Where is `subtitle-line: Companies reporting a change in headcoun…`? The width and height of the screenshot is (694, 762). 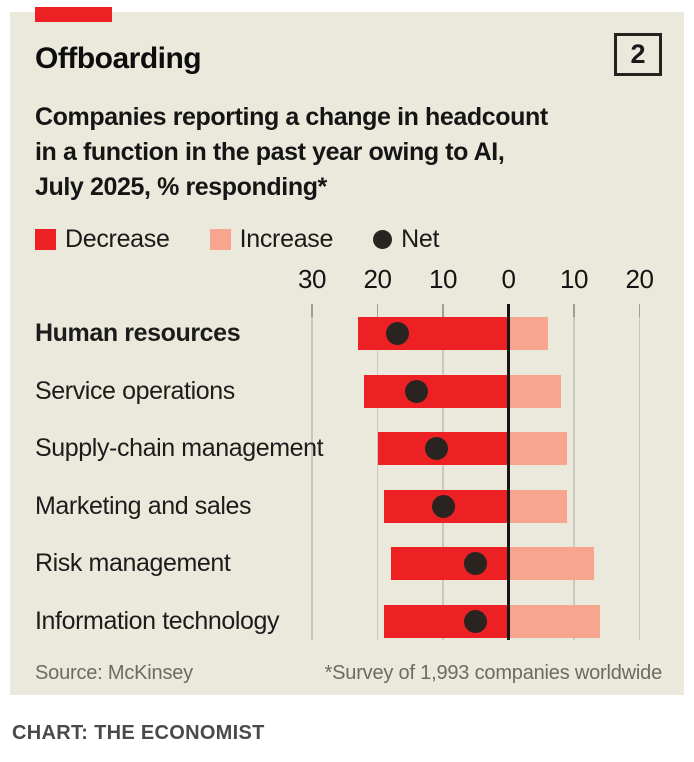 subtitle-line: Companies reporting a change in headcoun… is located at coordinates (291, 117).